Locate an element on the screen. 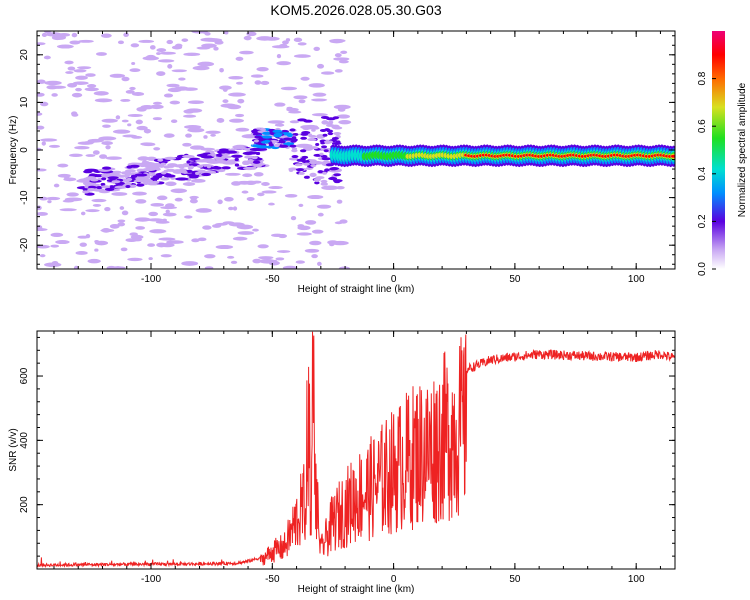 Image resolution: width=750 pixels, height=600 pixels. spectrogram-xtick-label: 50 is located at coordinates (515, 279).